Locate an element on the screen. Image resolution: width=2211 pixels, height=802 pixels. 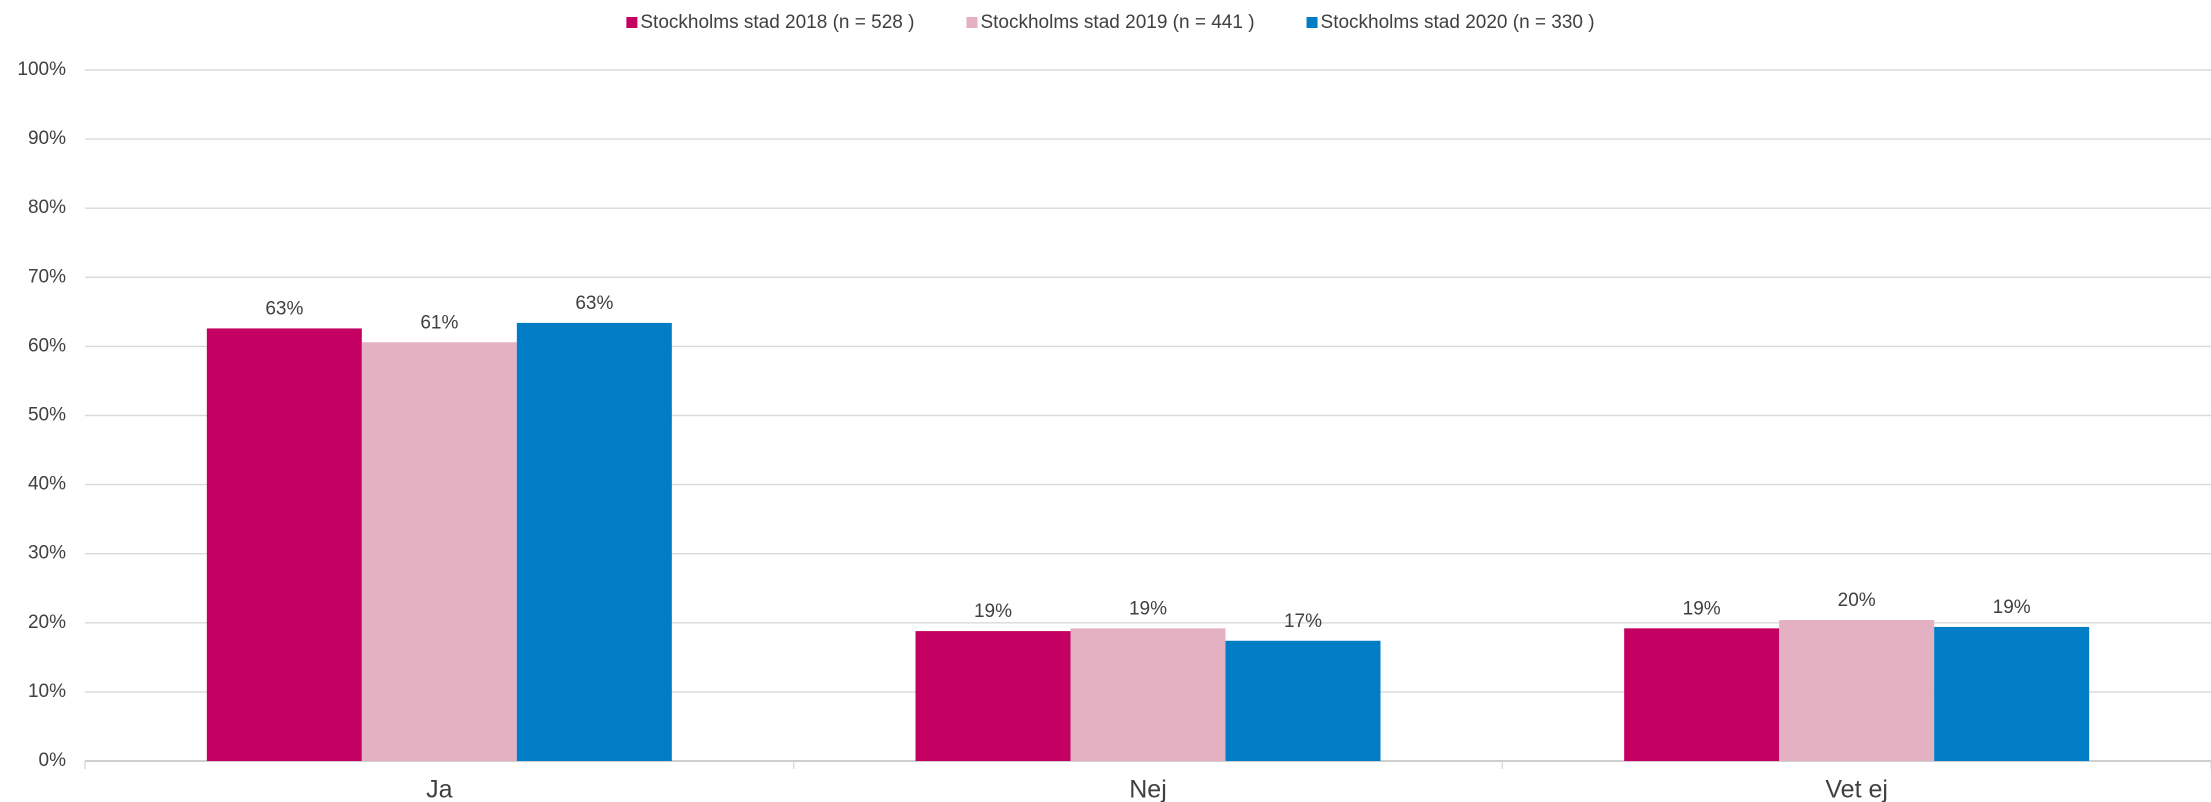
y-tick-label: 40% is located at coordinates (47, 484).